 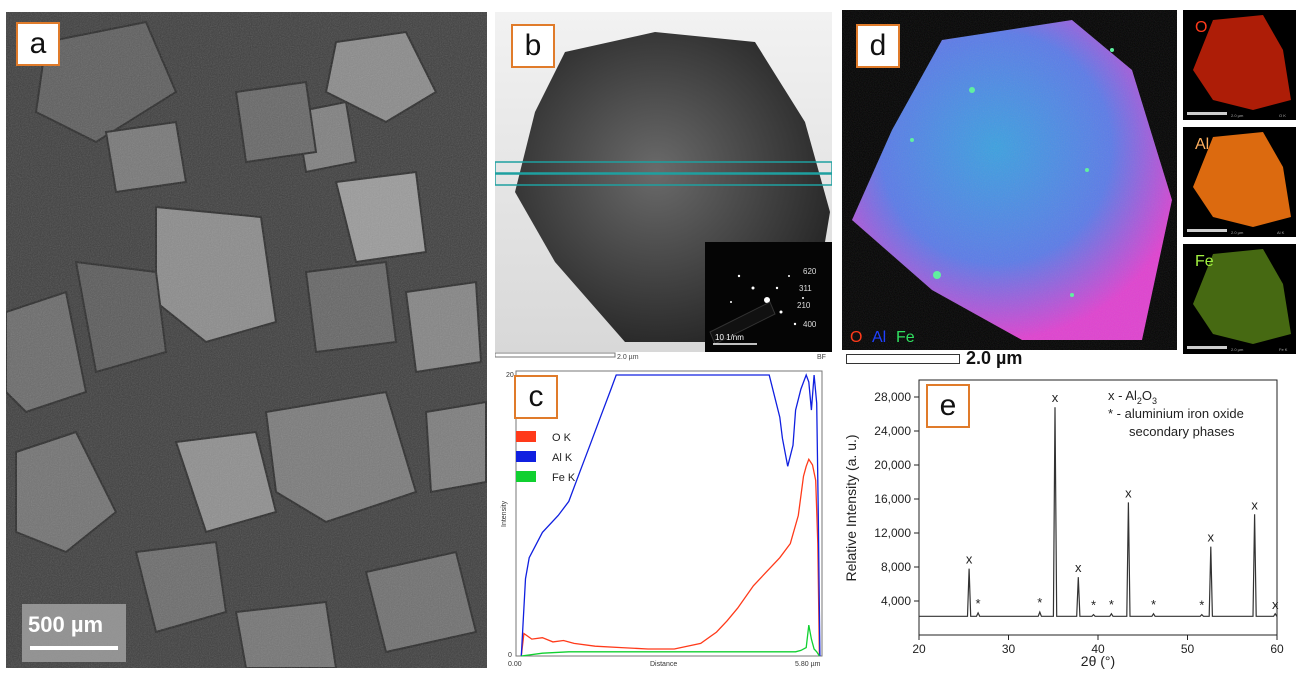 What do you see at coordinates (1202, 144) in the screenshot?
I see `map-al-element: Al` at bounding box center [1202, 144].